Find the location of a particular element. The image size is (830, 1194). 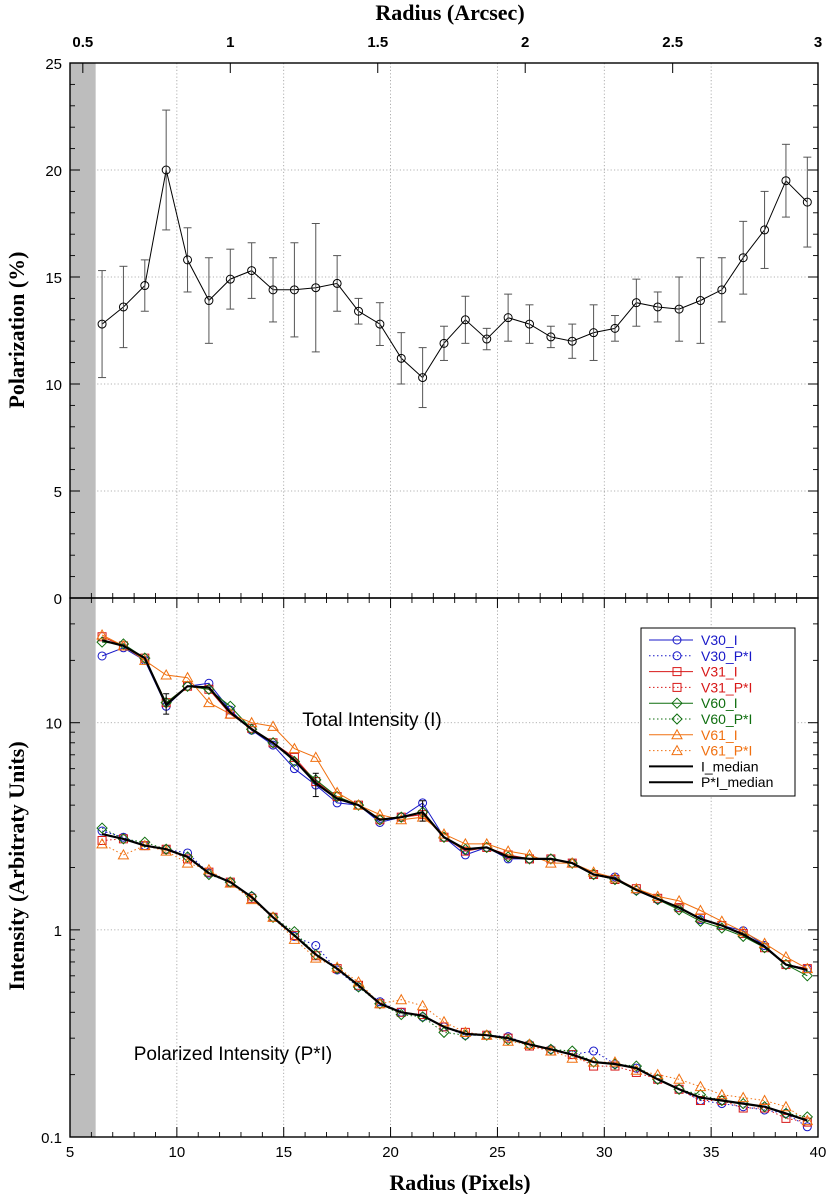

legend-label: I_median is located at coordinates (730, 766).